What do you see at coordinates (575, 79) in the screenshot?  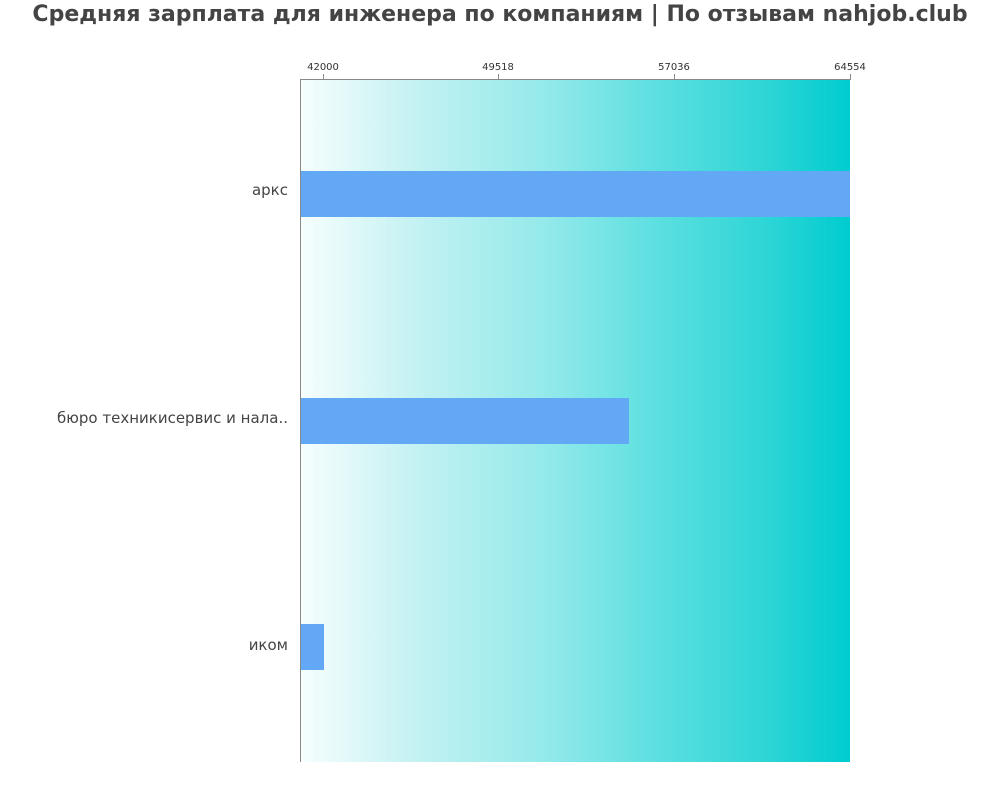 I see `x-axis-line` at bounding box center [575, 79].